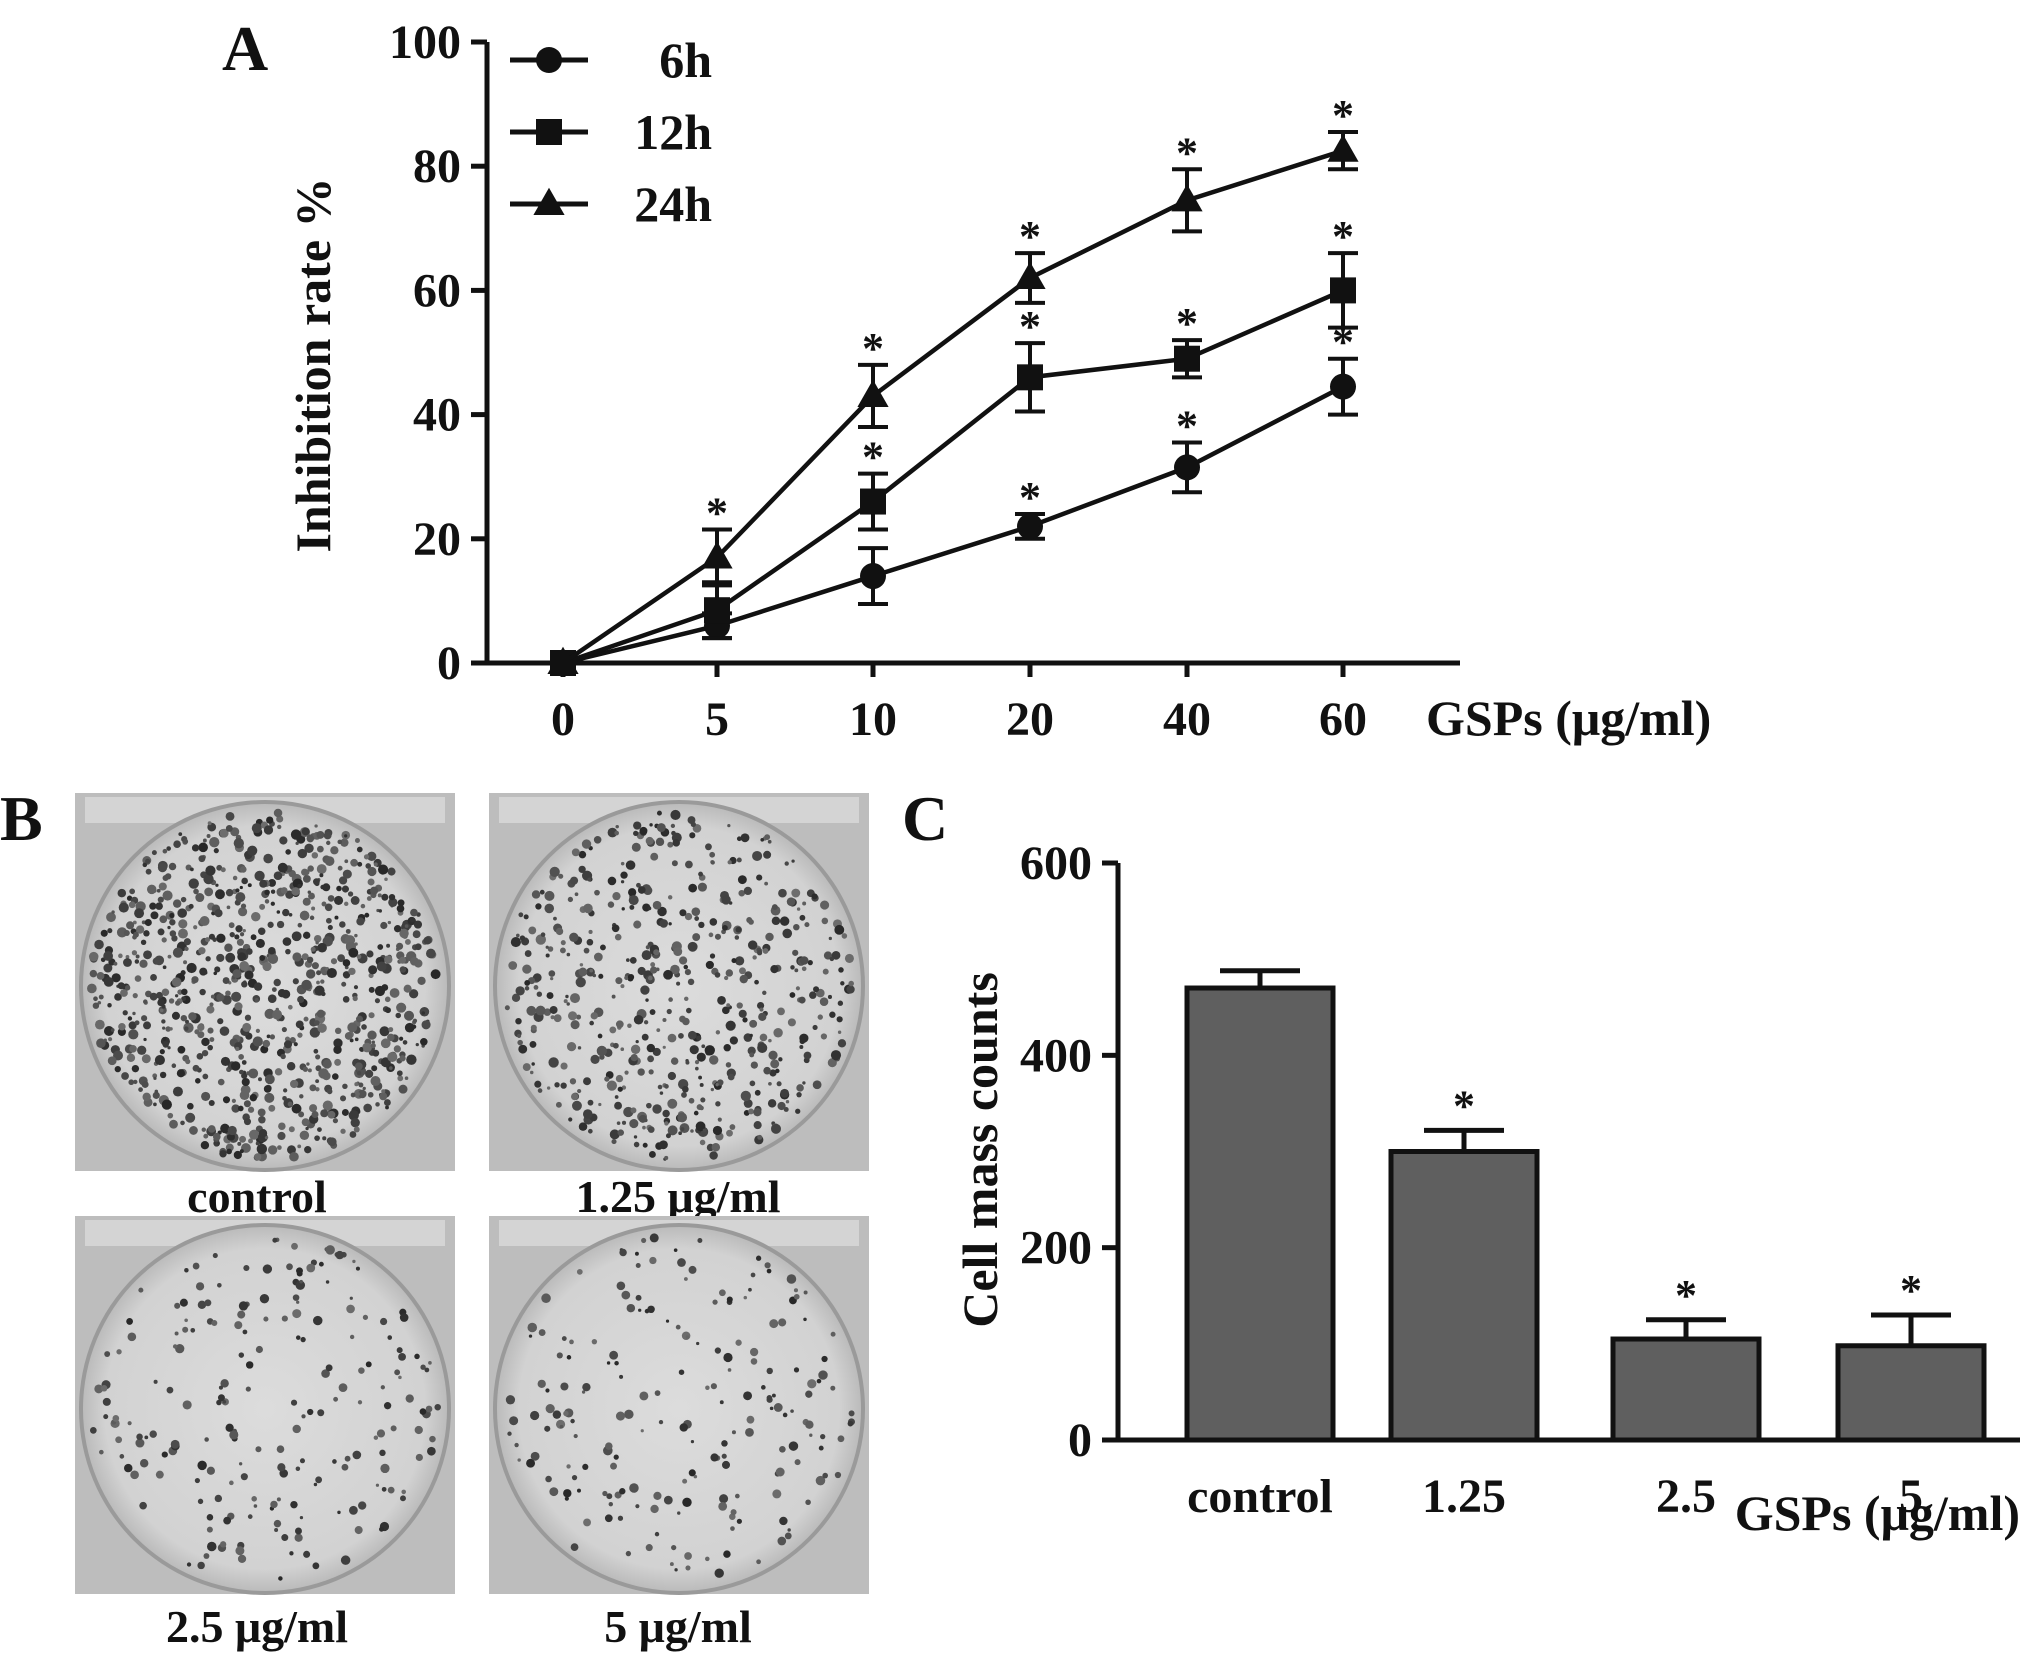  Describe the element at coordinates (21, 818) in the screenshot. I see `panel-label-b: B` at that location.